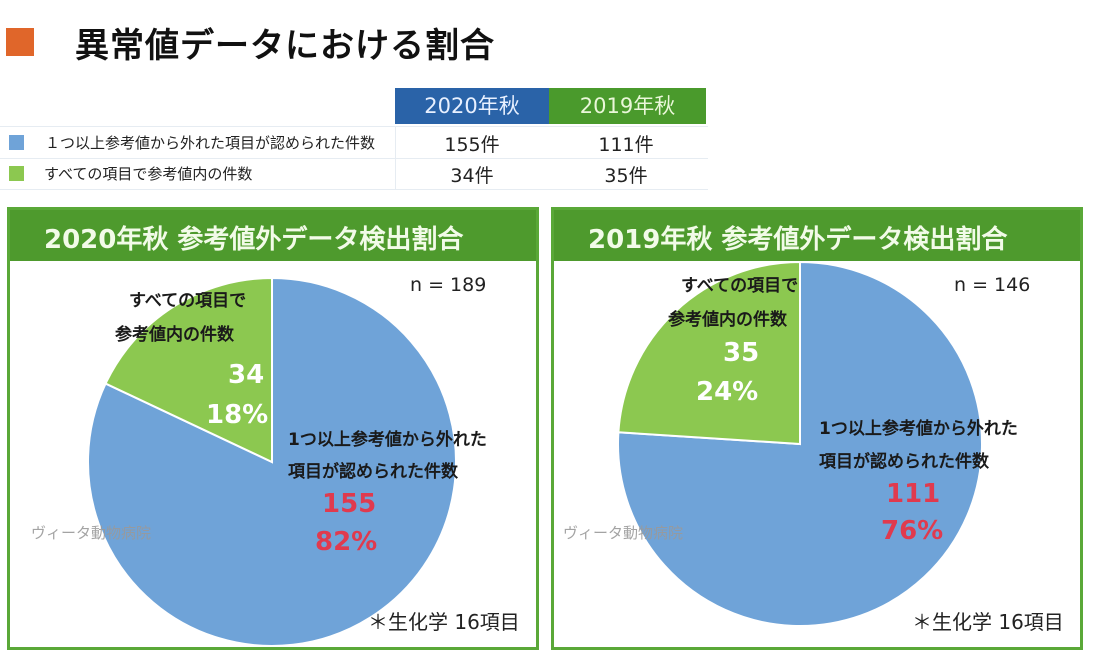 The image size is (1093, 670). What do you see at coordinates (741, 353) in the screenshot?
I see `slice-value-in-range: 35` at bounding box center [741, 353].